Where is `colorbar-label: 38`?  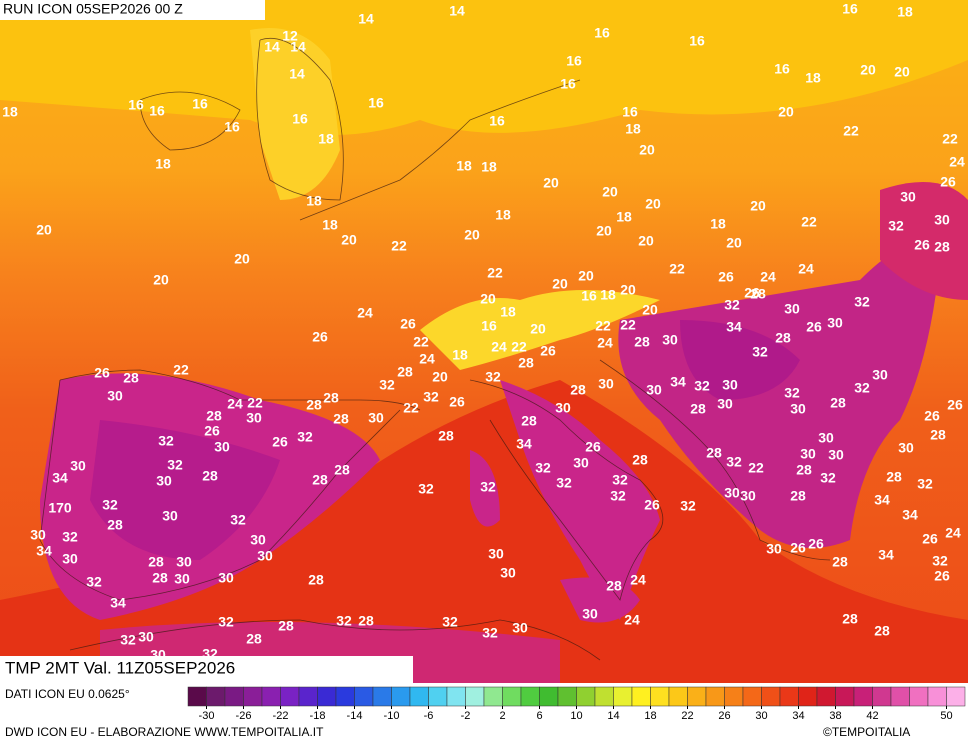
colorbar-label: 38 is located at coordinates (835, 716).